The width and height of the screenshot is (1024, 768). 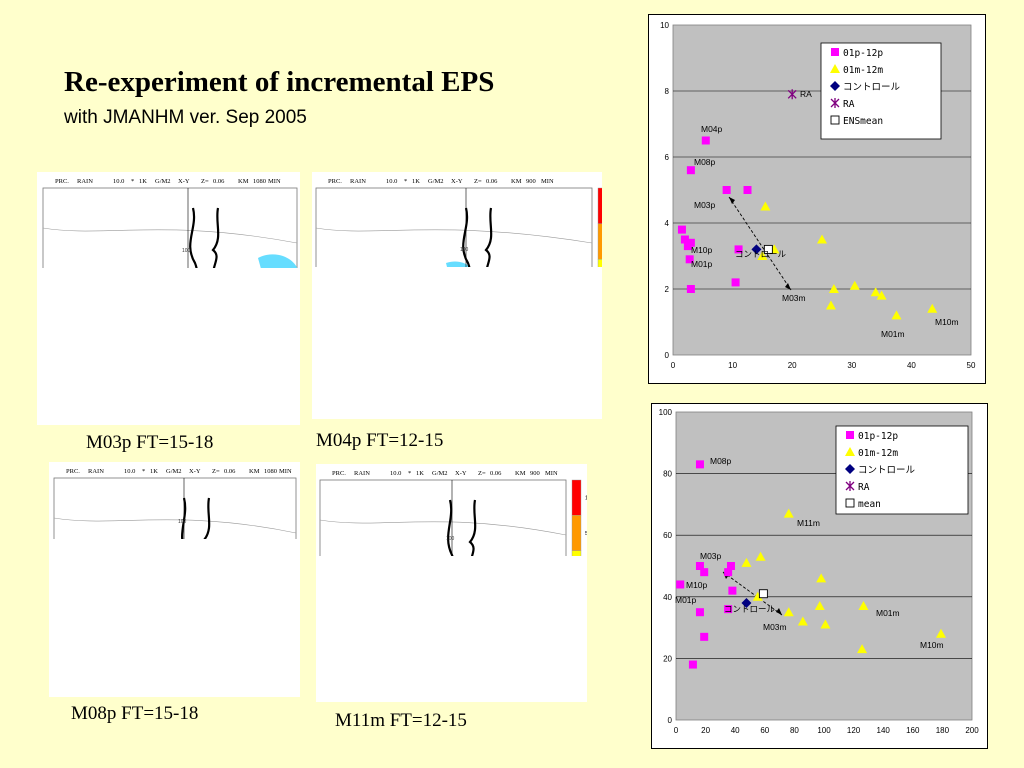 What do you see at coordinates (259, 181) in the screenshot?
I see `map-header-km-value: 1080` at bounding box center [259, 181].